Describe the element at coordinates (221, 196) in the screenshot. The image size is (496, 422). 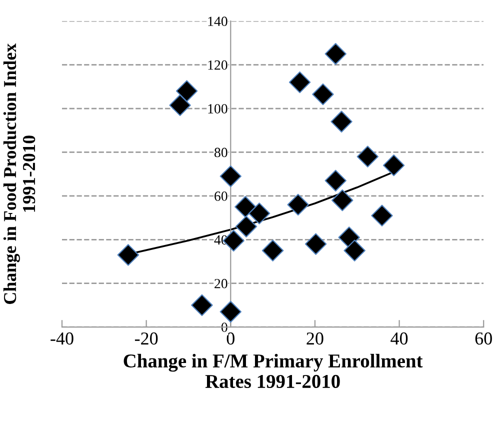
I see `y-tick-label: 60` at that location.